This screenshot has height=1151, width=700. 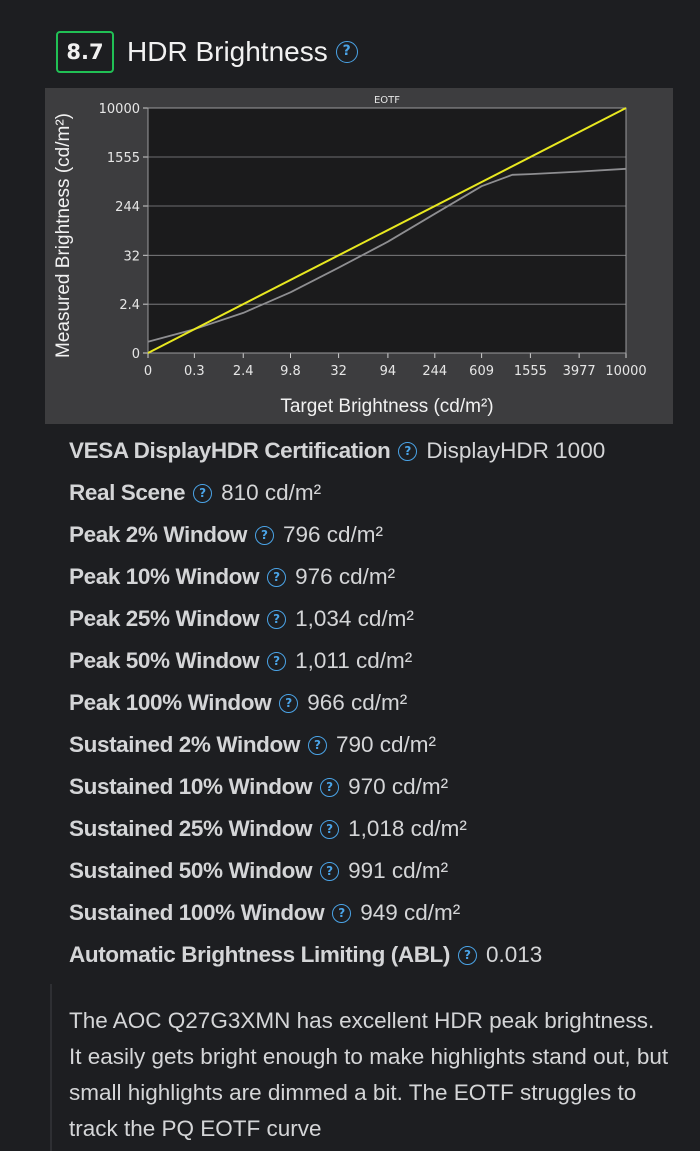 I want to click on y-tick-label: 244, so click(x=127, y=207).